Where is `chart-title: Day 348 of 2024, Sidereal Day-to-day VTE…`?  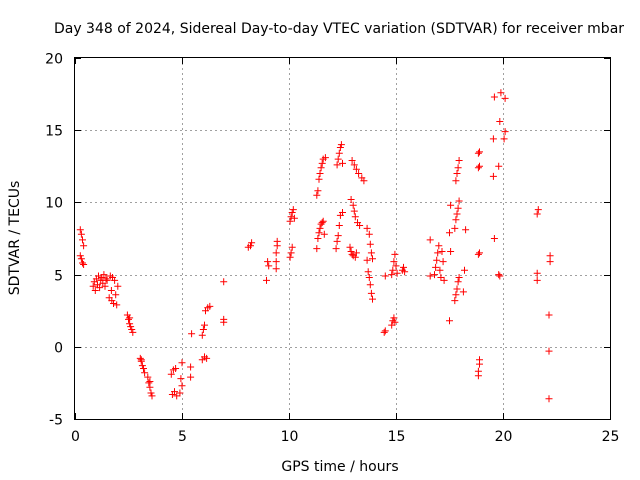
chart-title: Day 348 of 2024, Sidereal Day-to-day VTE… is located at coordinates (339, 29).